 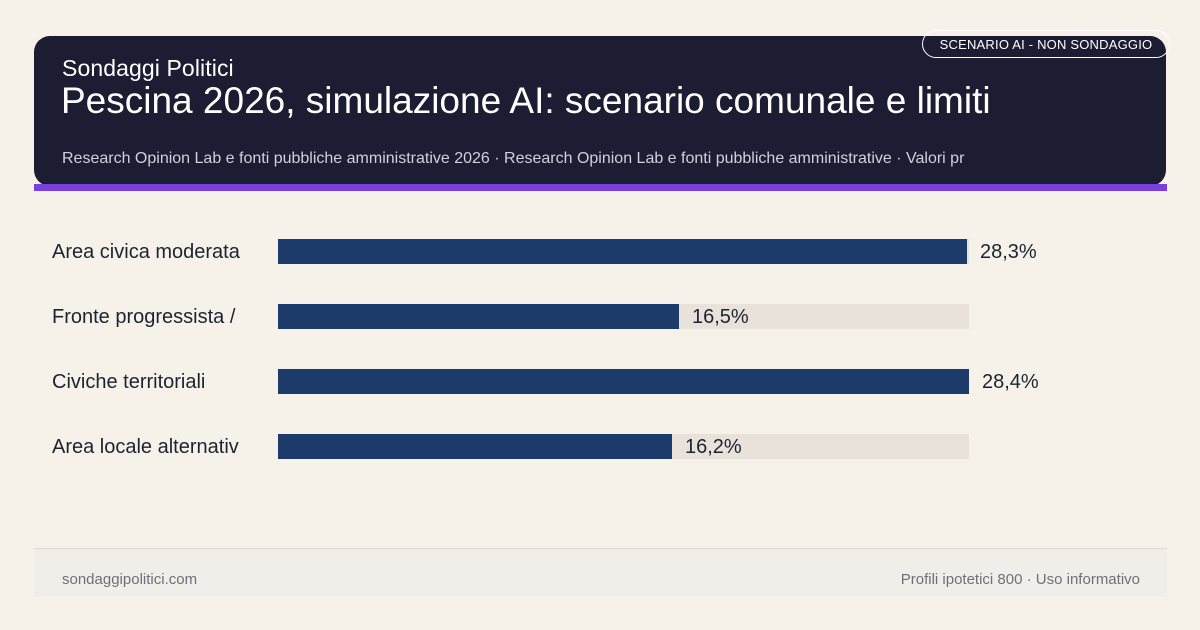 I want to click on brand-name: Sondaggi Politici, so click(x=148, y=68).